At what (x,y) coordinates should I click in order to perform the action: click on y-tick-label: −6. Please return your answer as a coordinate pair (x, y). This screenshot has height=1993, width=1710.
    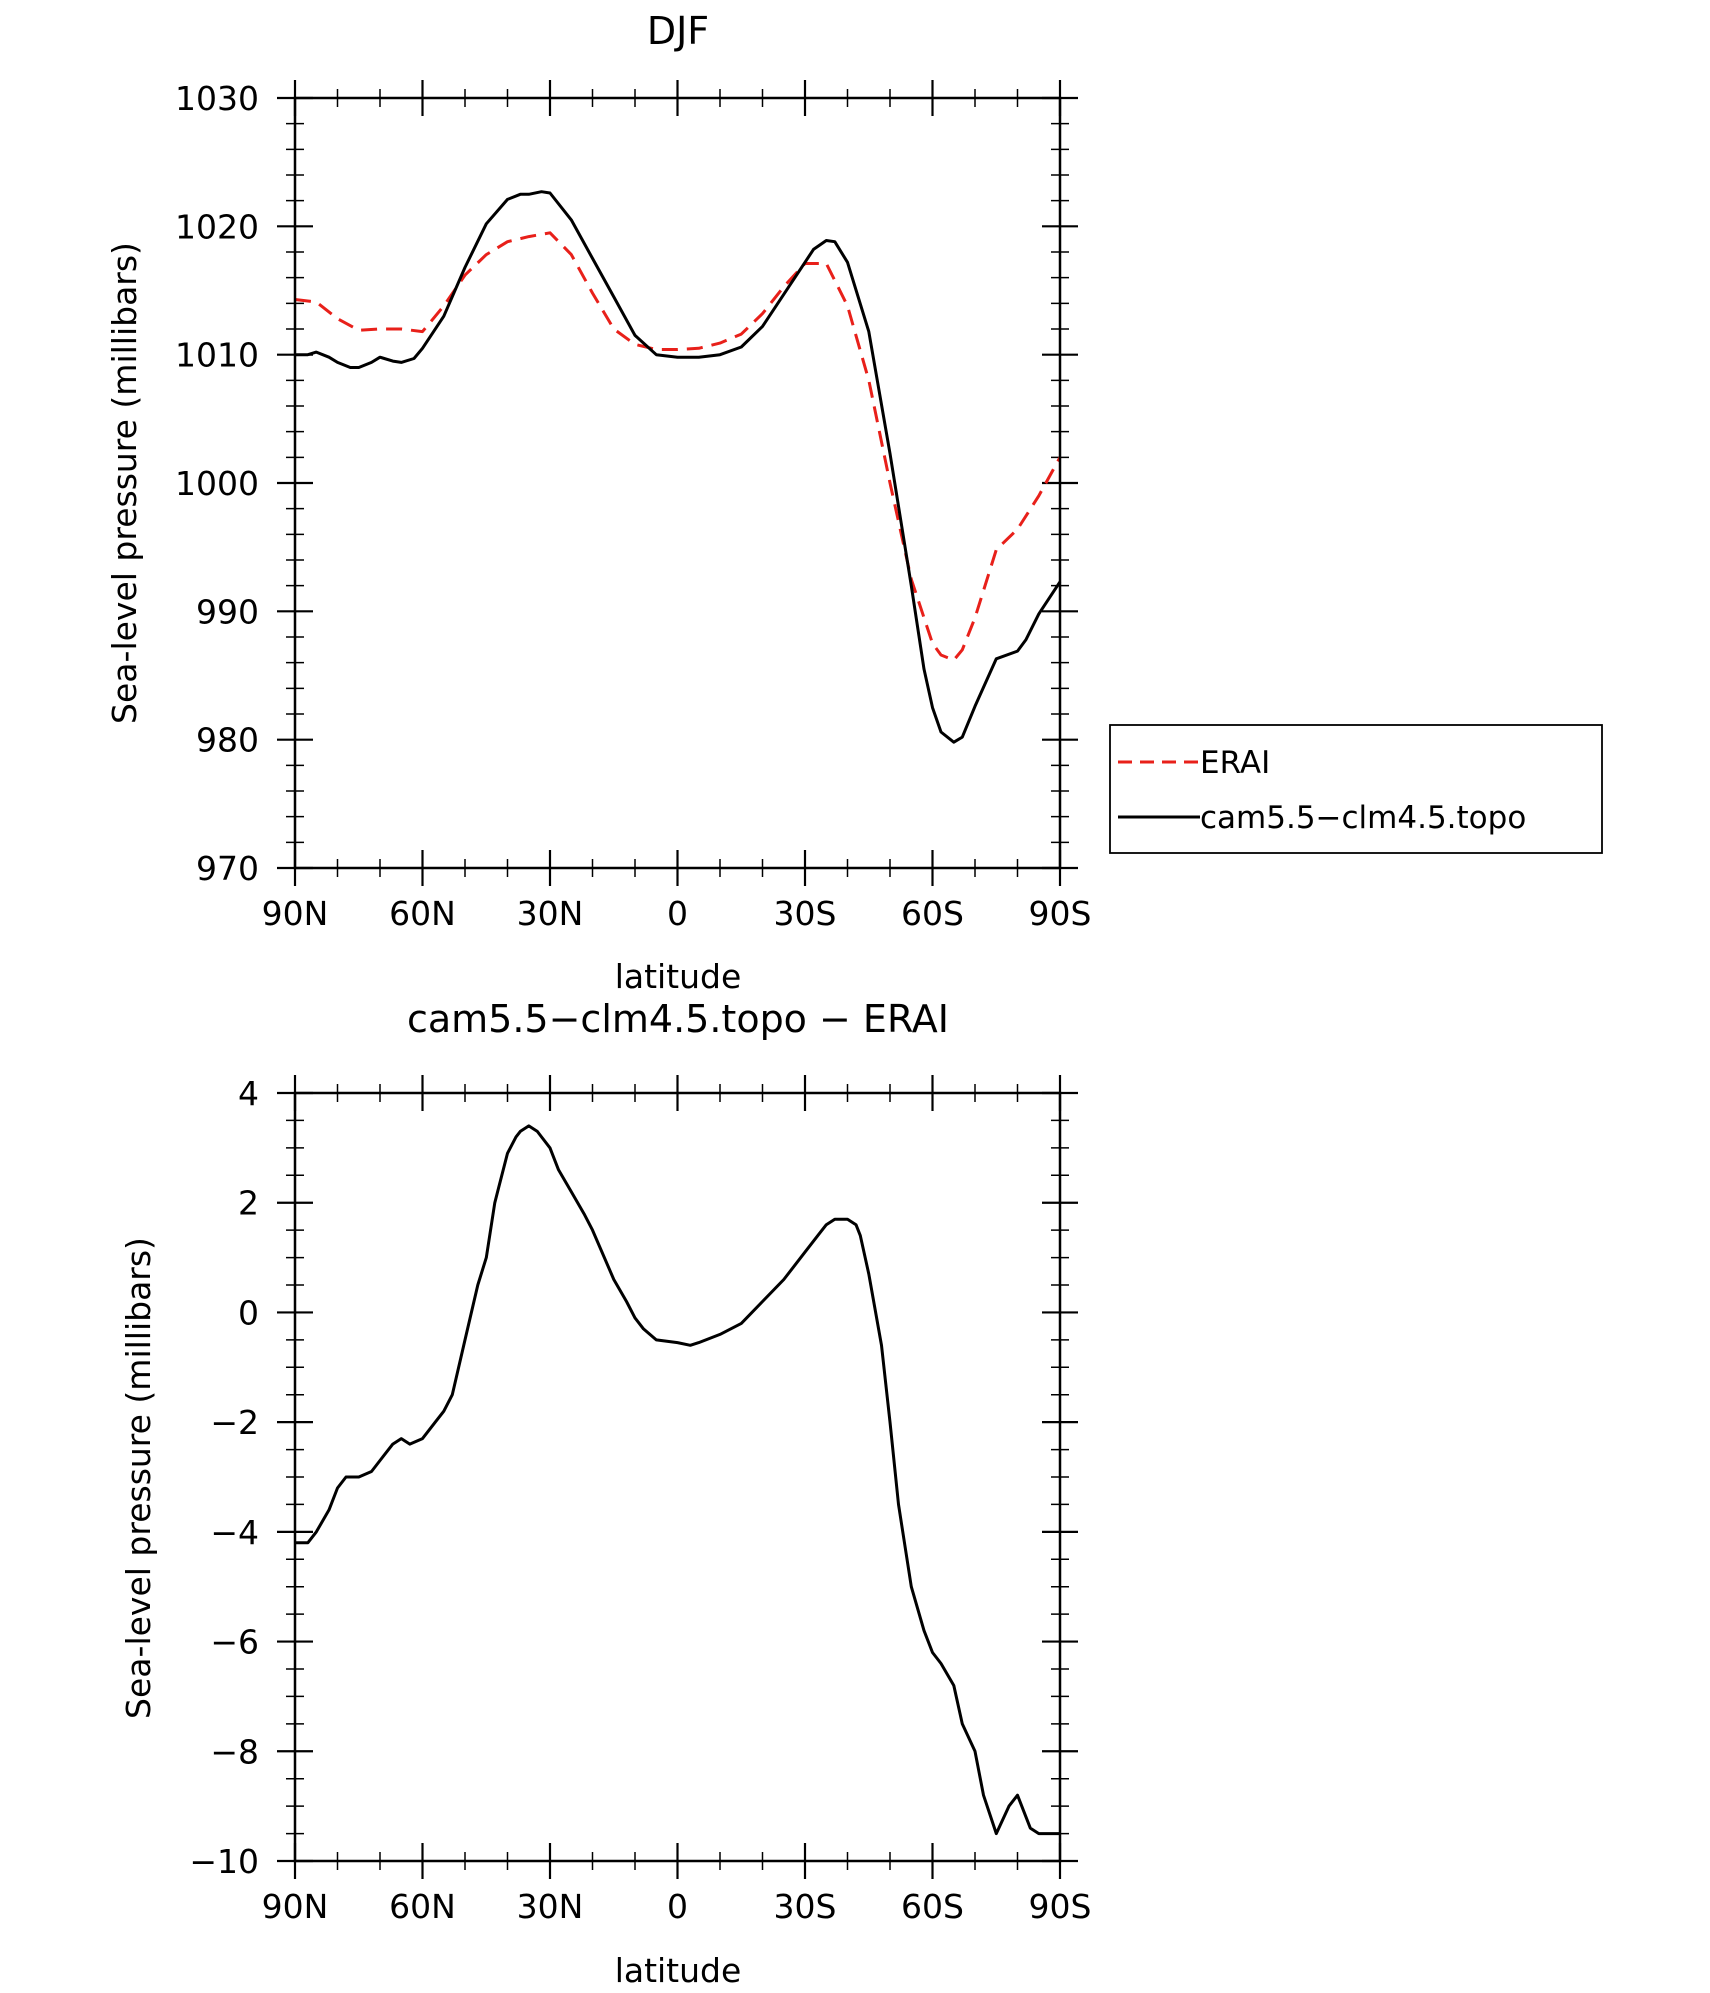
    Looking at the image, I should click on (234, 1642).